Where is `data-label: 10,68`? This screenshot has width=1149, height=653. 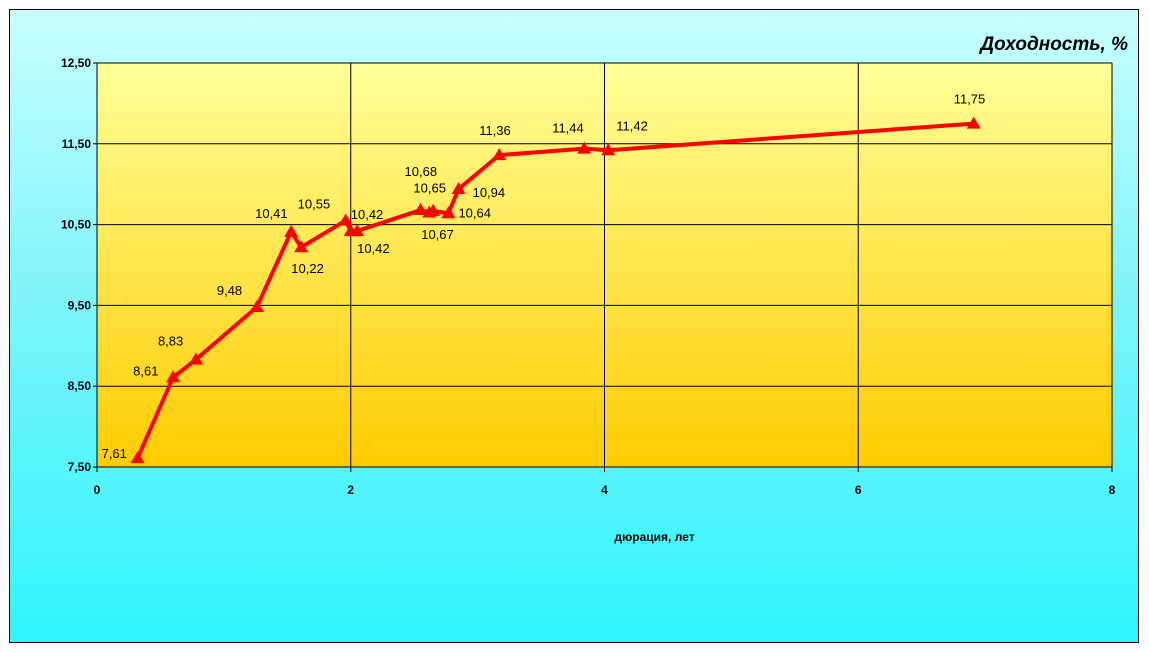 data-label: 10,68 is located at coordinates (421, 171).